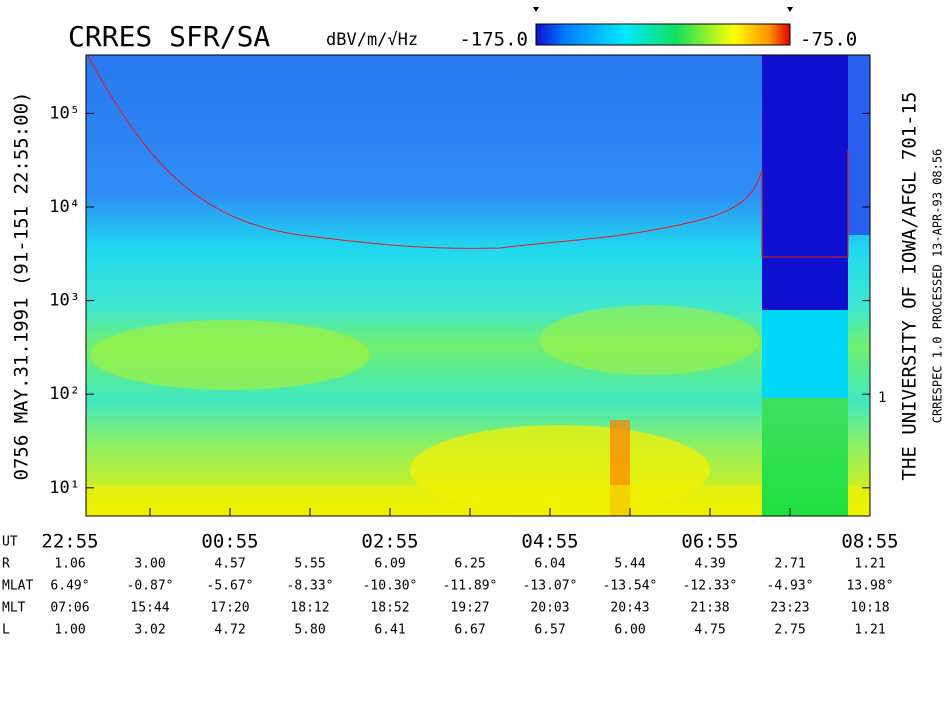  What do you see at coordinates (493, 40) in the screenshot?
I see `colorbar-min: -175.0` at bounding box center [493, 40].